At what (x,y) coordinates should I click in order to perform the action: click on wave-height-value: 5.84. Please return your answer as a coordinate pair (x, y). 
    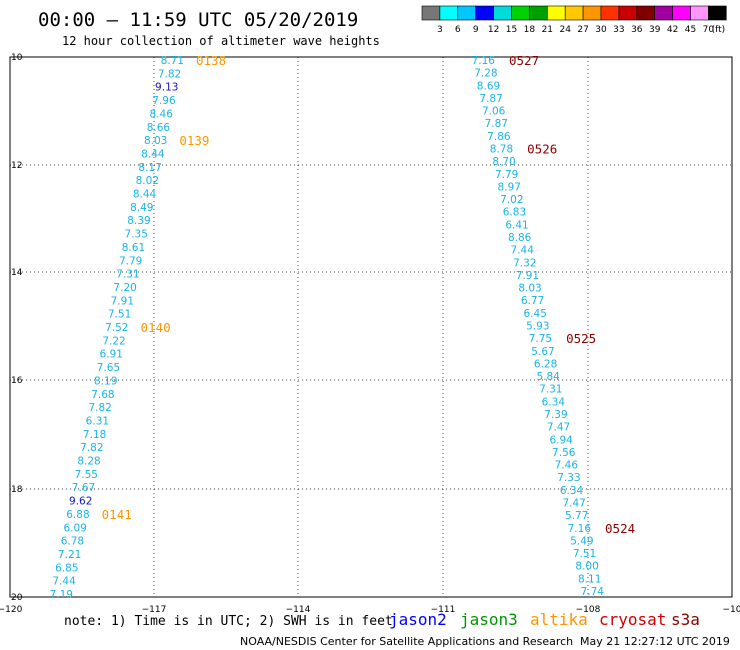
    Looking at the image, I should click on (548, 377).